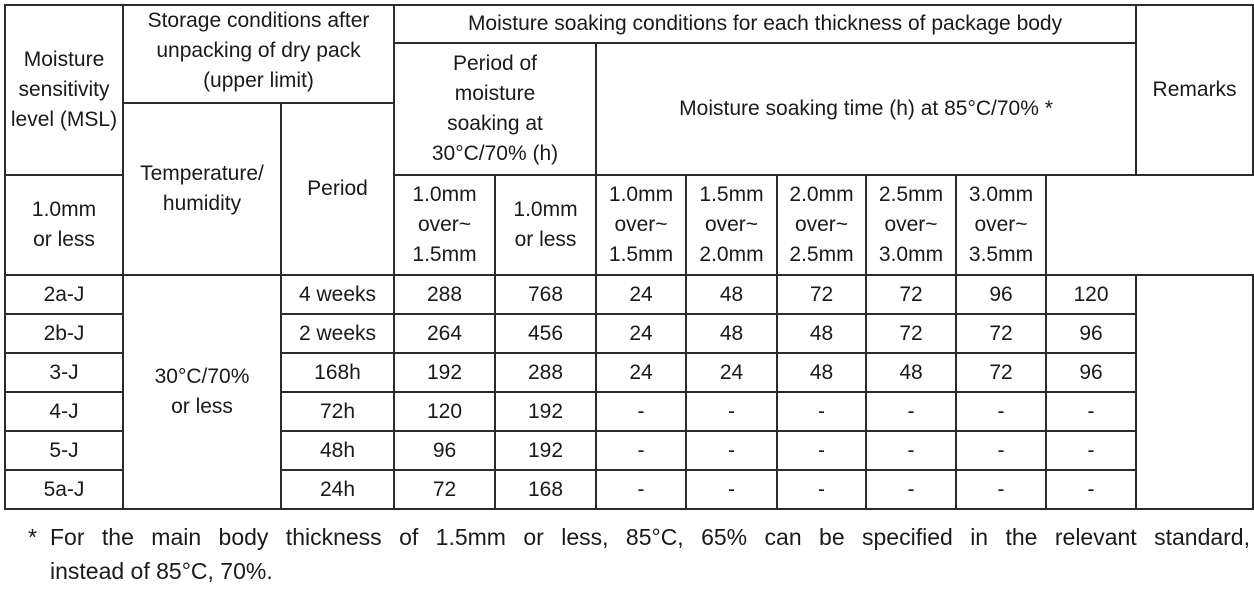 This screenshot has width=1254, height=590. Describe the element at coordinates (337, 411) in the screenshot. I see `period-cell: 72h` at that location.